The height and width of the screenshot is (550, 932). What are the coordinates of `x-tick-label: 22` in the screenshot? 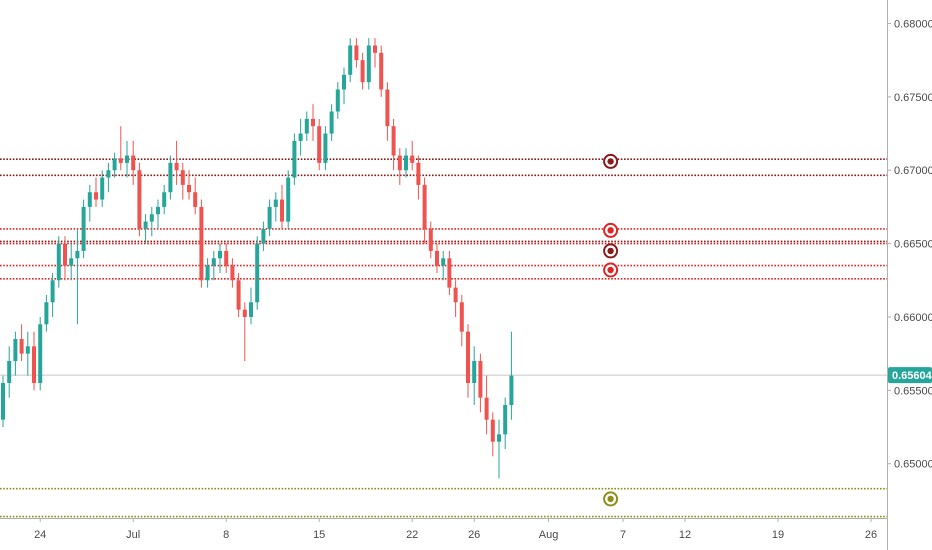 It's located at (412, 535).